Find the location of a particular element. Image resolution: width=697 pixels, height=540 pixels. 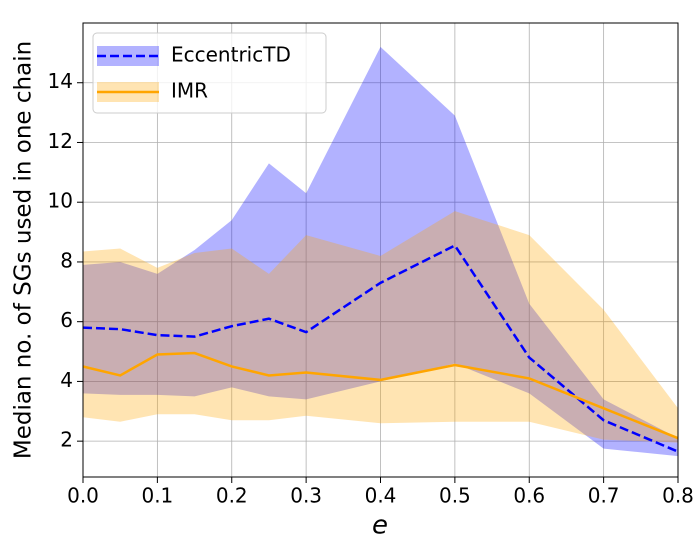

y-tick-label: 14 is located at coordinates (60, 81).